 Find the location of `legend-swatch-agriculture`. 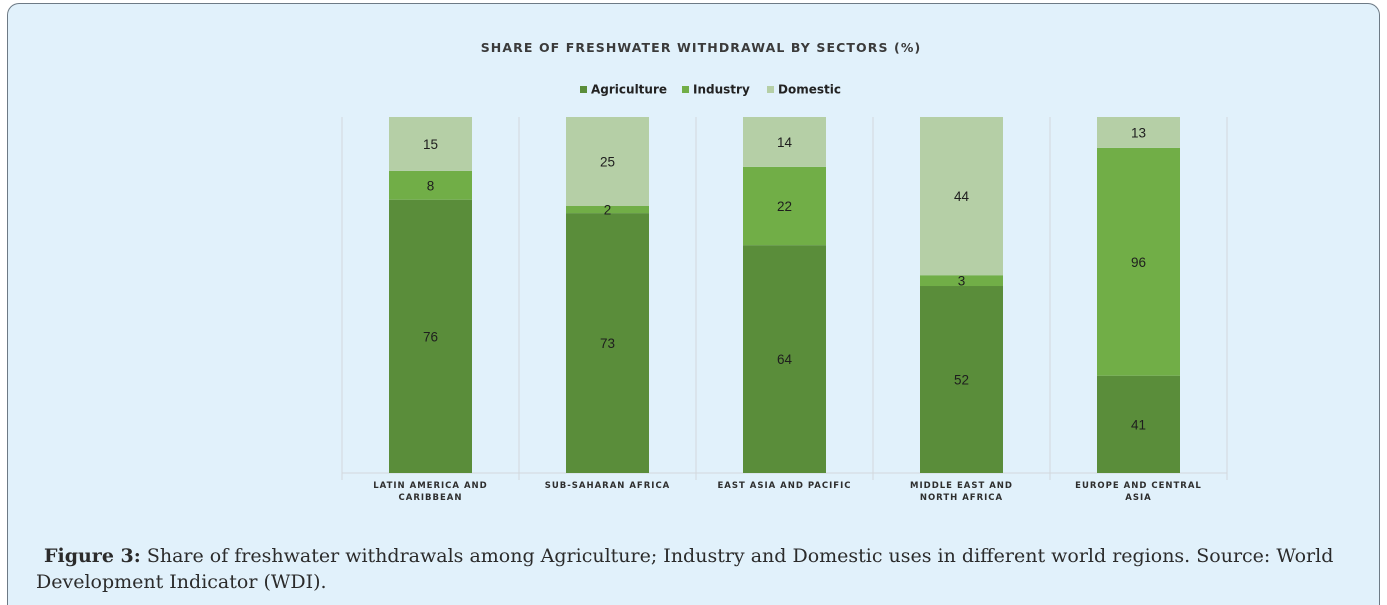

legend-swatch-agriculture is located at coordinates (583, 89).